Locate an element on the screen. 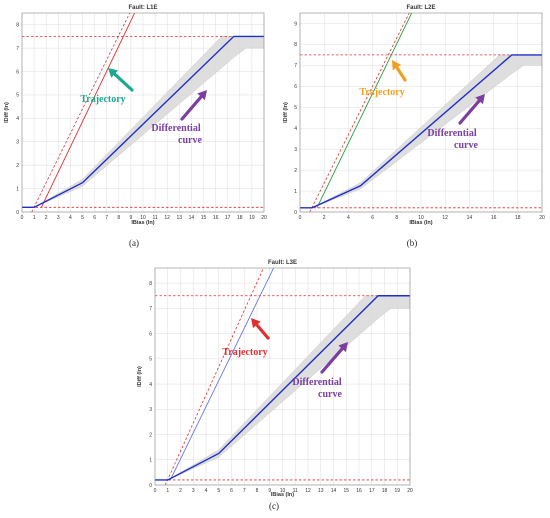 This screenshot has width=550, height=518. x-tick-label: 3 is located at coordinates (193, 491).